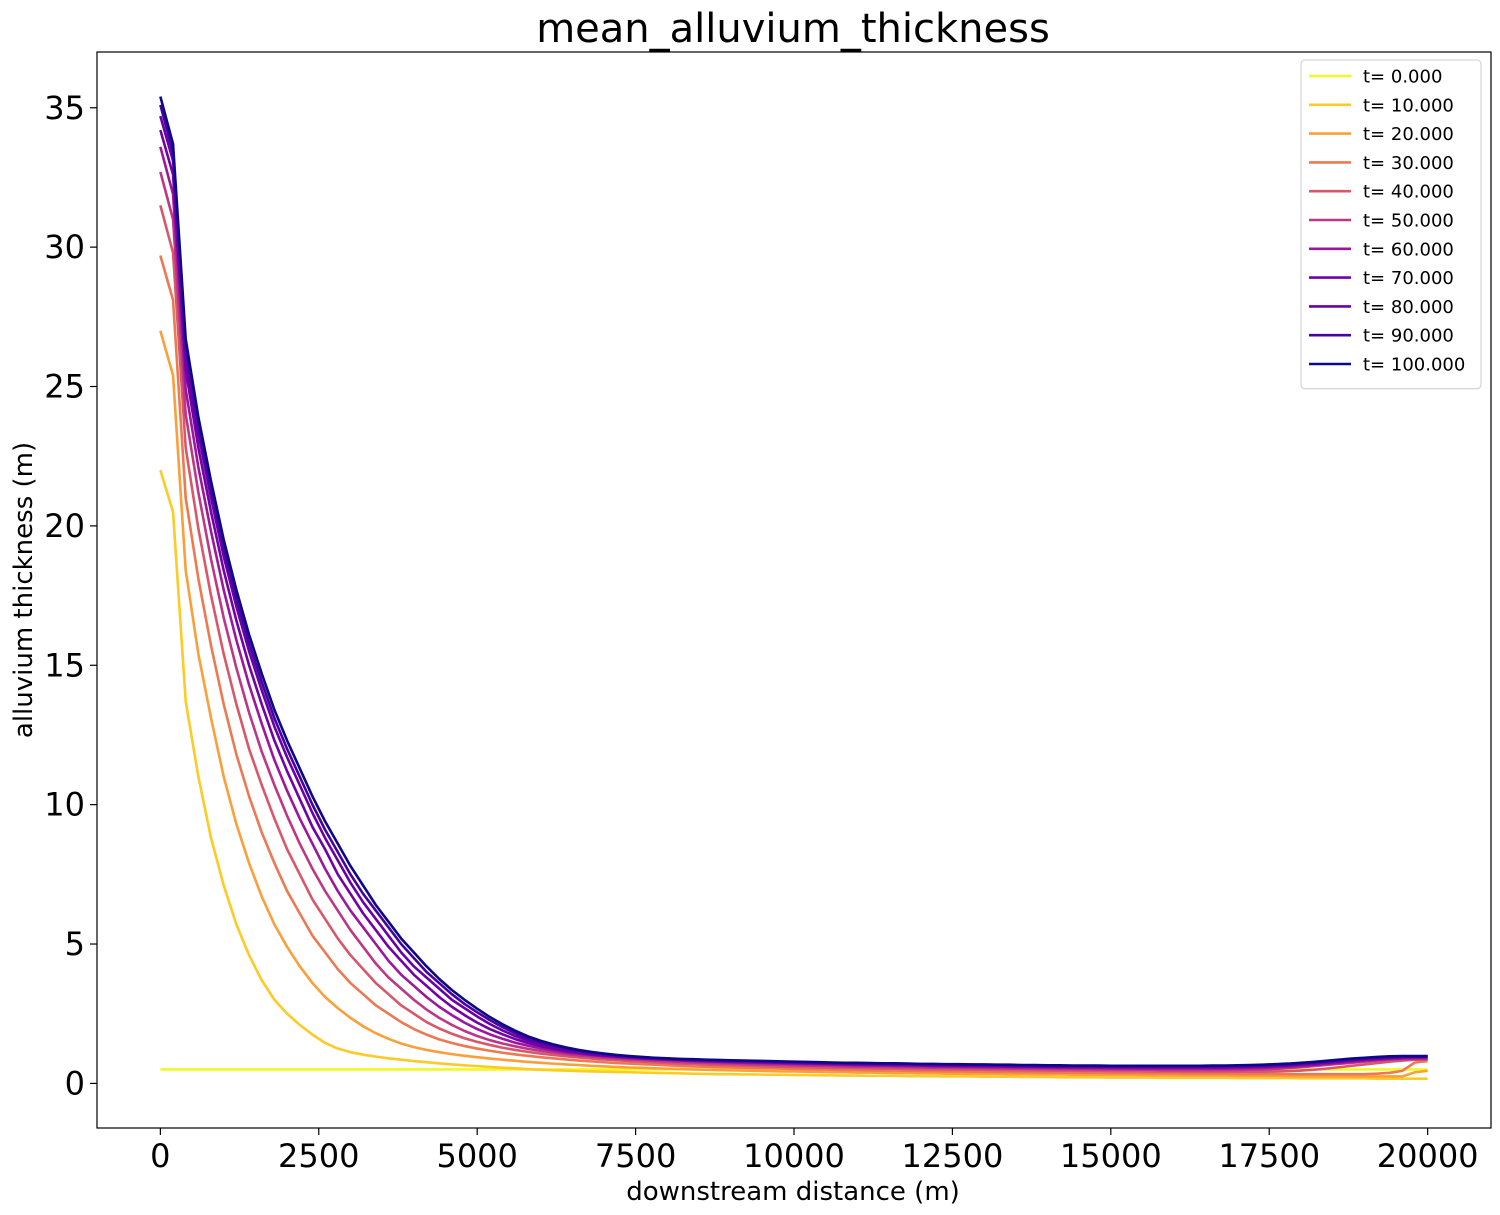 The height and width of the screenshot is (1215, 1500). I want to click on x-tick-label: 17500, so click(1269, 1156).